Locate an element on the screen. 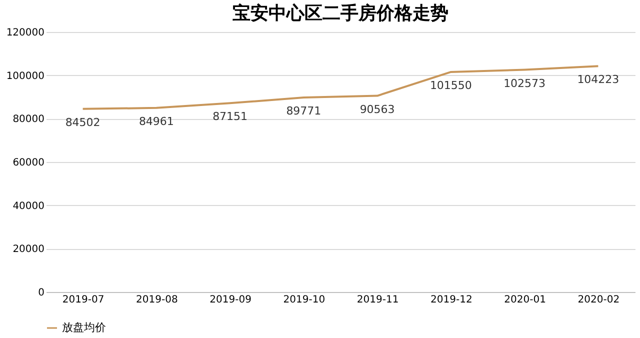 The width and height of the screenshot is (640, 338). data-label: 87151 is located at coordinates (230, 117).